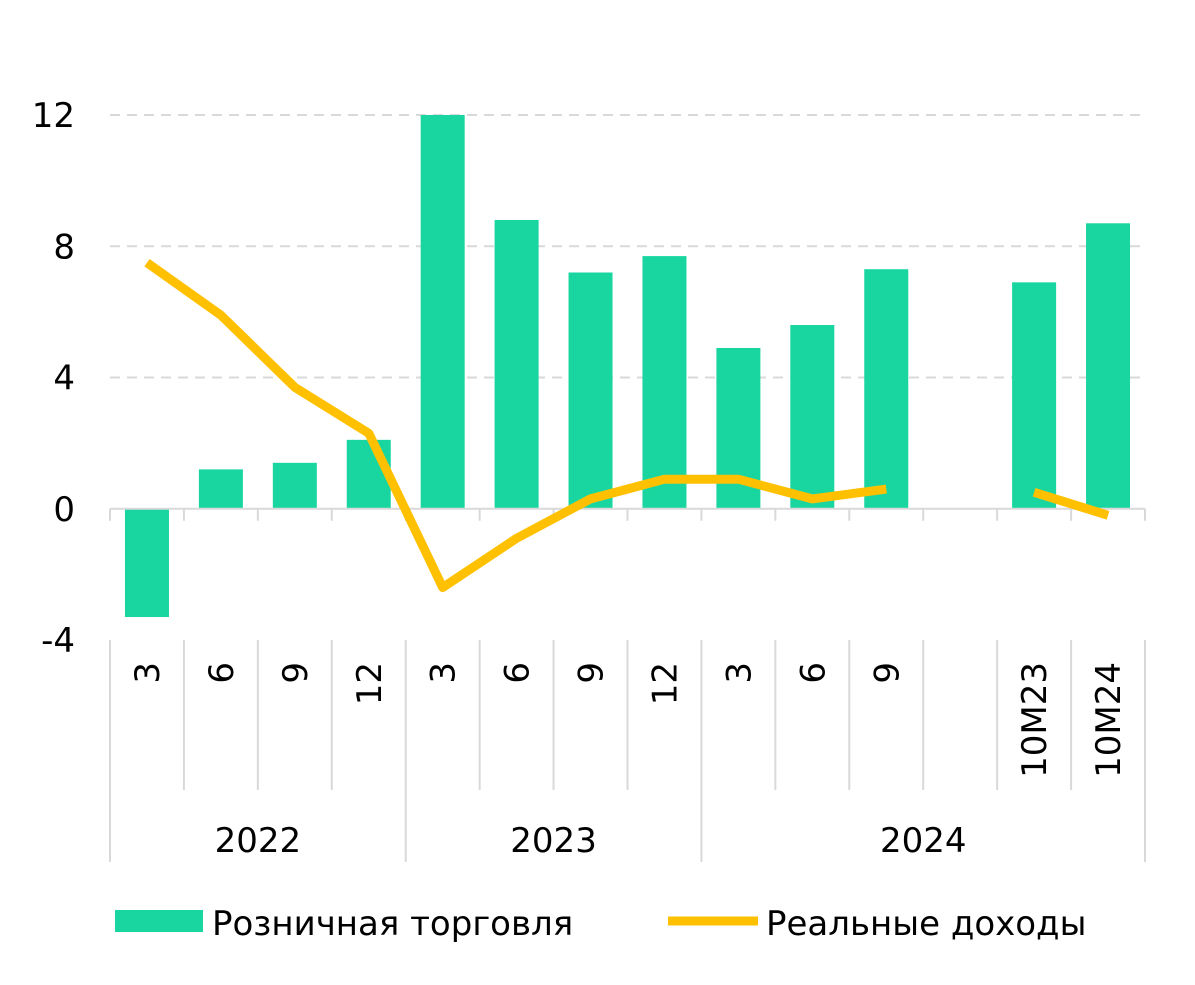 The height and width of the screenshot is (985, 1195). What do you see at coordinates (600, 924) in the screenshot?
I see `legend: Розничная торговля Реальные доходы` at bounding box center [600, 924].